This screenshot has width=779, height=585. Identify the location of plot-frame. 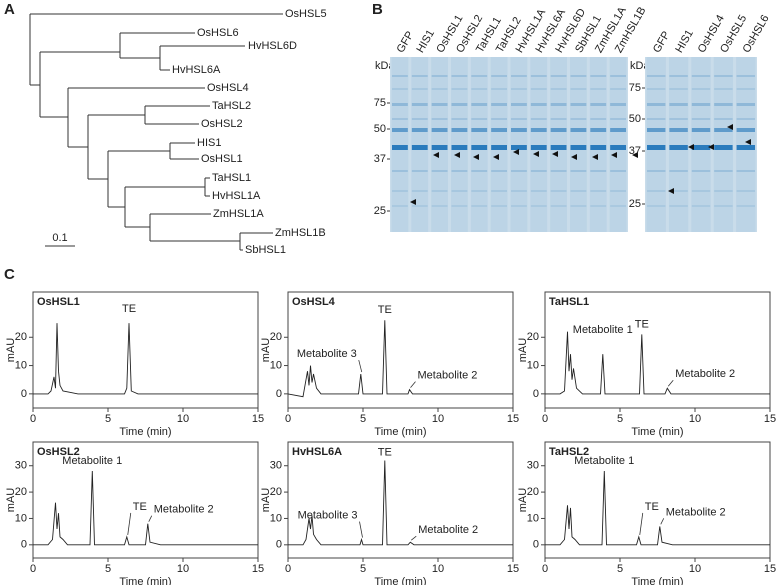
(145, 350).